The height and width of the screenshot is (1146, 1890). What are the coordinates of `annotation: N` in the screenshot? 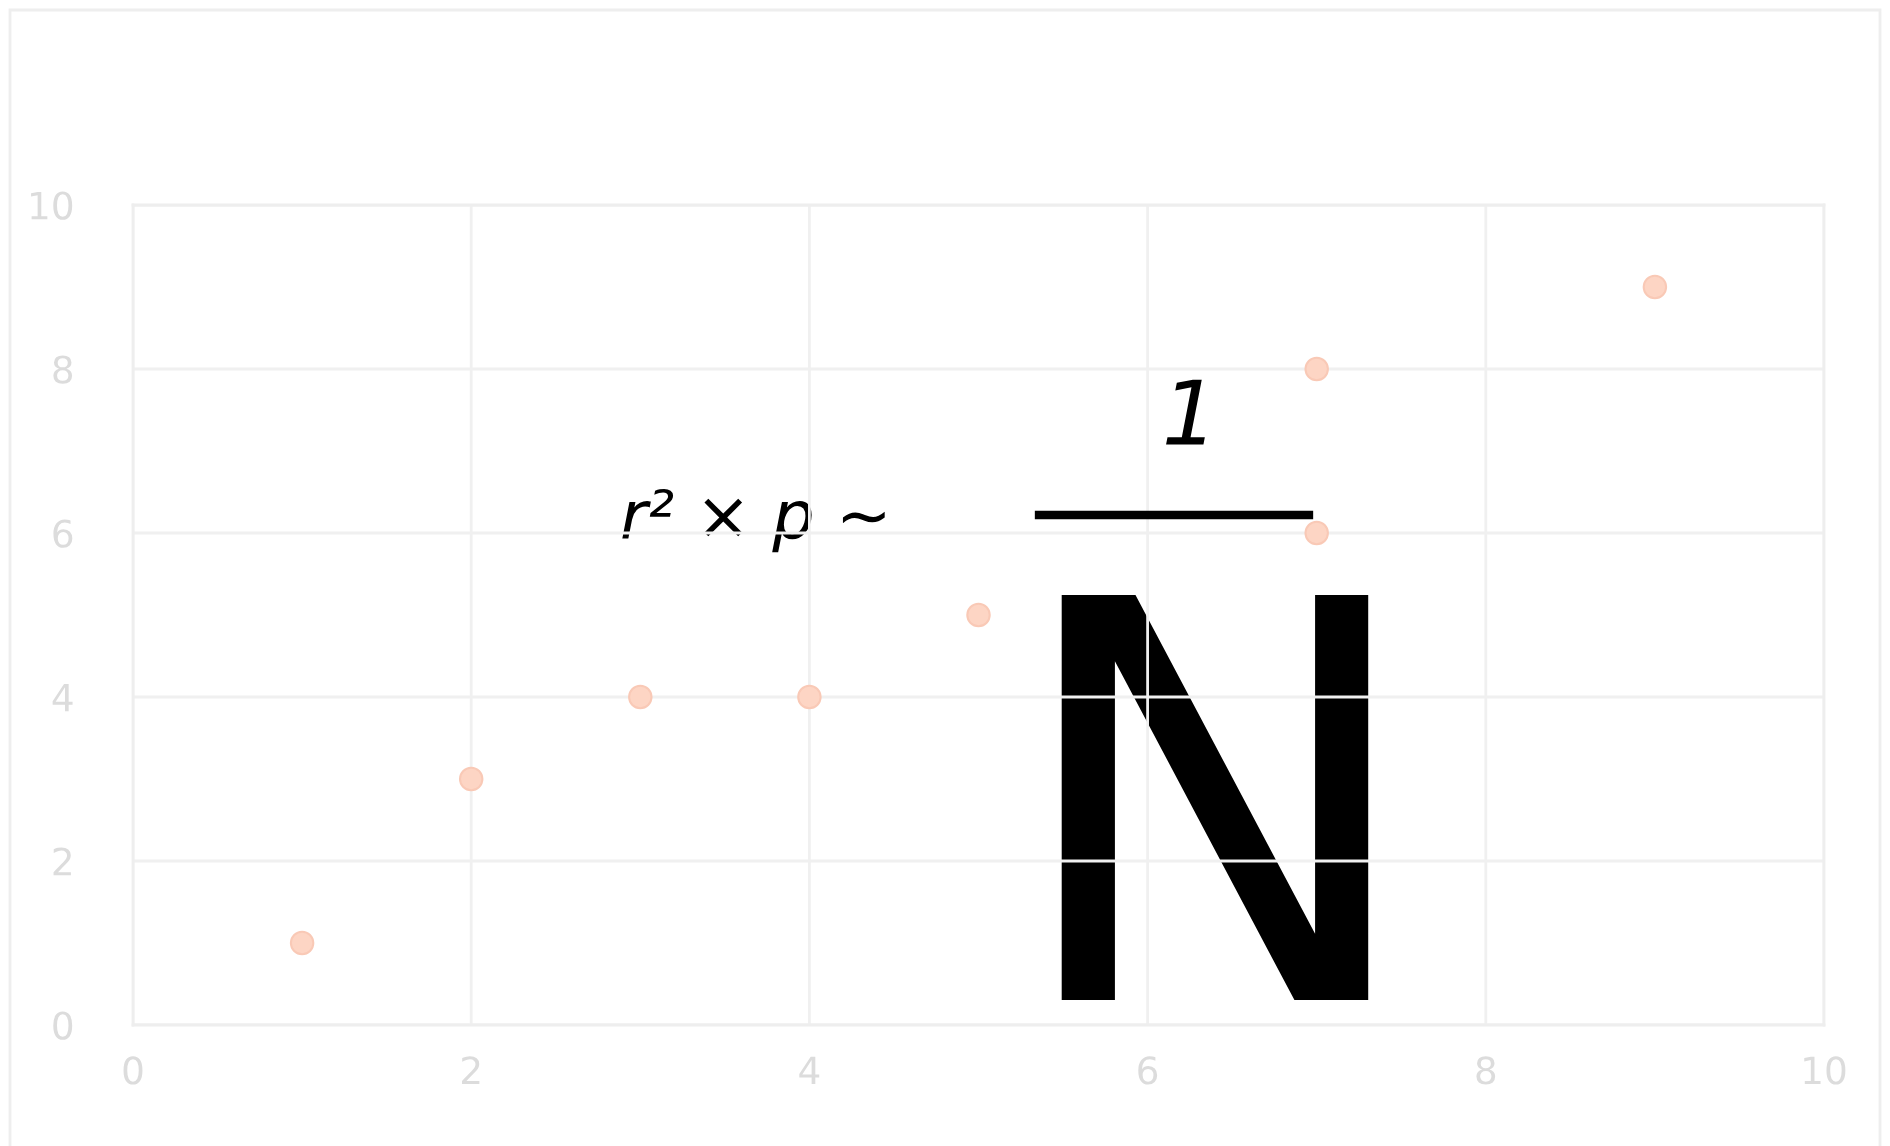 It's located at (1215, 797).